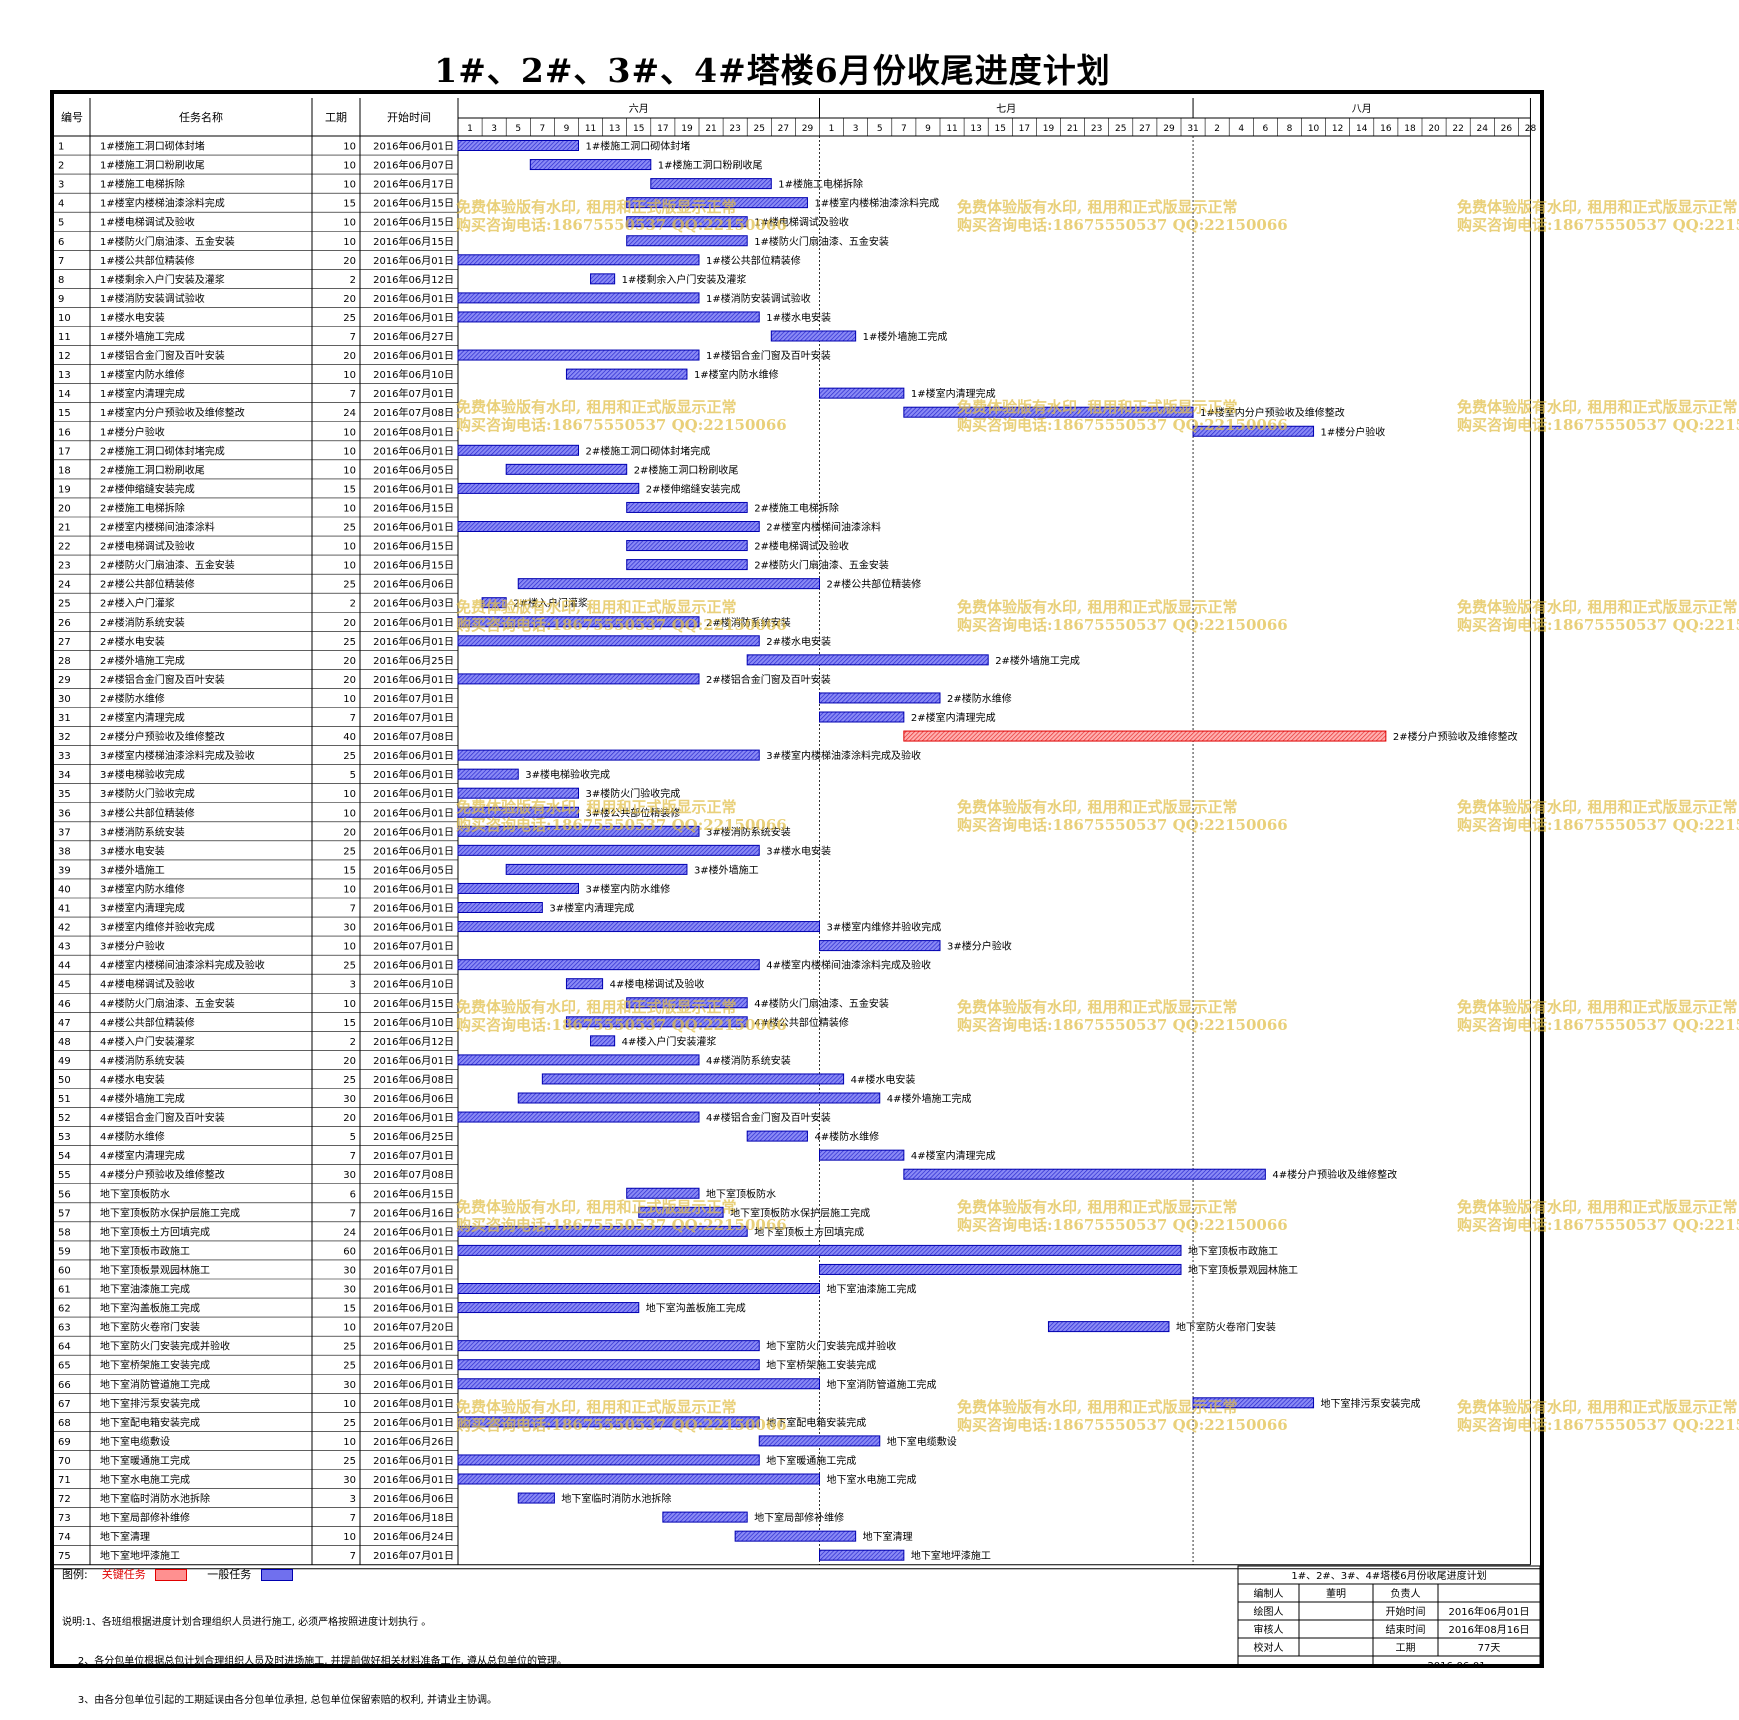 The width and height of the screenshot is (1739, 1720). Describe the element at coordinates (726, 869) in the screenshot. I see `task-bar-label: 3#楼外墙施工` at that location.